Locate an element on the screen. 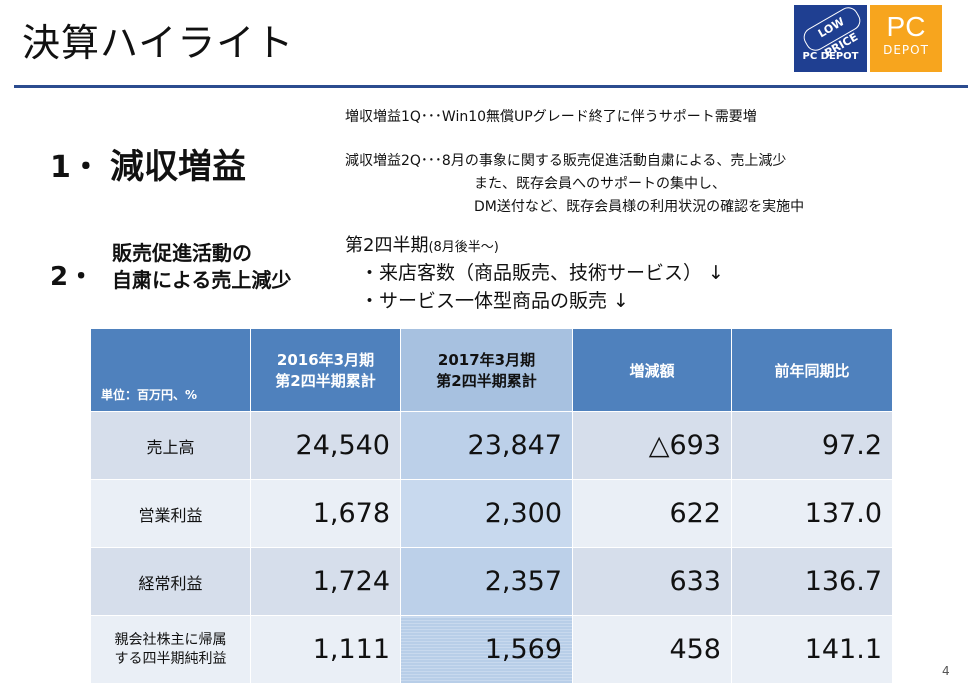 The width and height of the screenshot is (978, 687). row-label: 売上高 is located at coordinates (170, 445).